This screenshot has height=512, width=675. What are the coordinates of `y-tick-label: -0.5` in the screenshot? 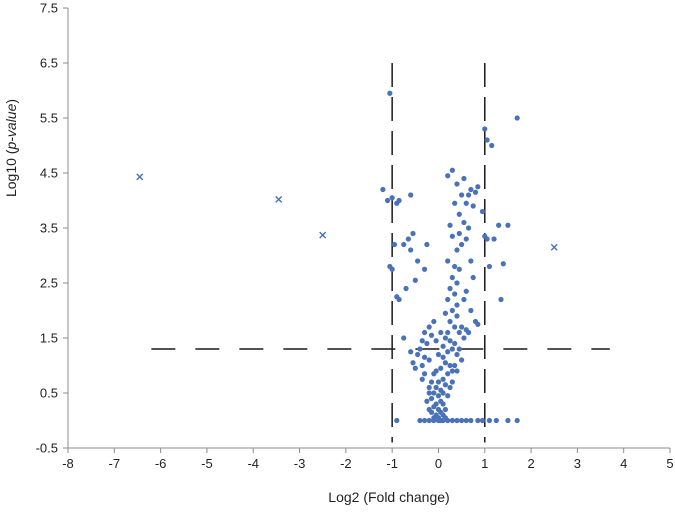 It's located at (47, 448).